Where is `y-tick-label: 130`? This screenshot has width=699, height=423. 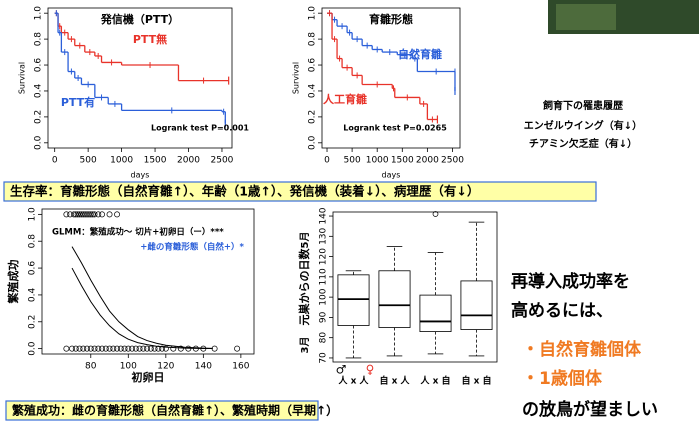 y-tick-label: 130 is located at coordinates (324, 235).